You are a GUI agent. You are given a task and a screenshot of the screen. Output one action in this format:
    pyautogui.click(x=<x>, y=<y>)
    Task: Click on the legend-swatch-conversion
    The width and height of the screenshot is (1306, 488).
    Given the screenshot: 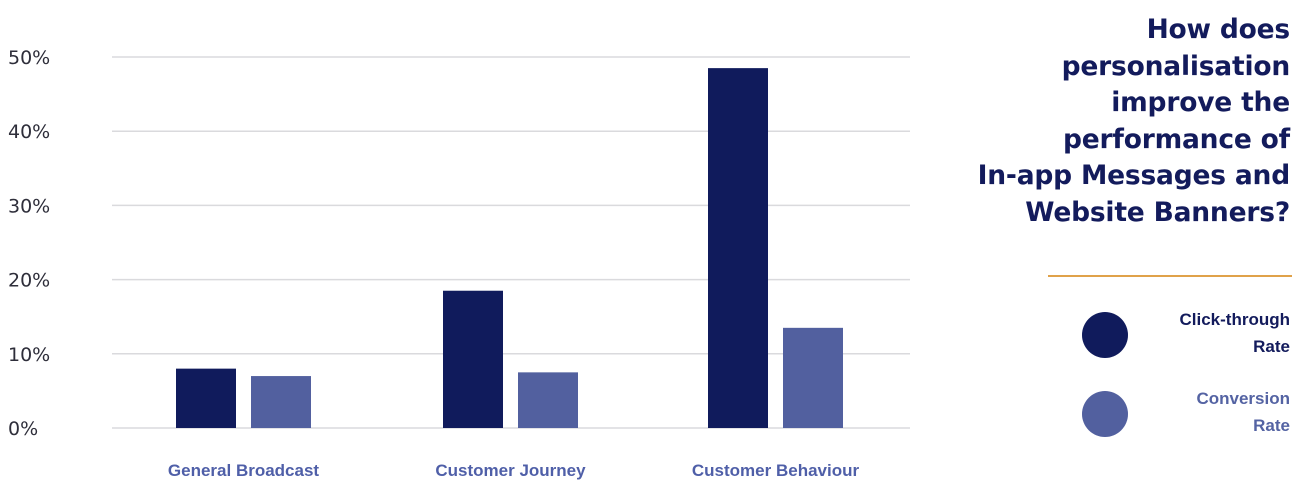 What is the action you would take?
    pyautogui.click(x=1105, y=414)
    